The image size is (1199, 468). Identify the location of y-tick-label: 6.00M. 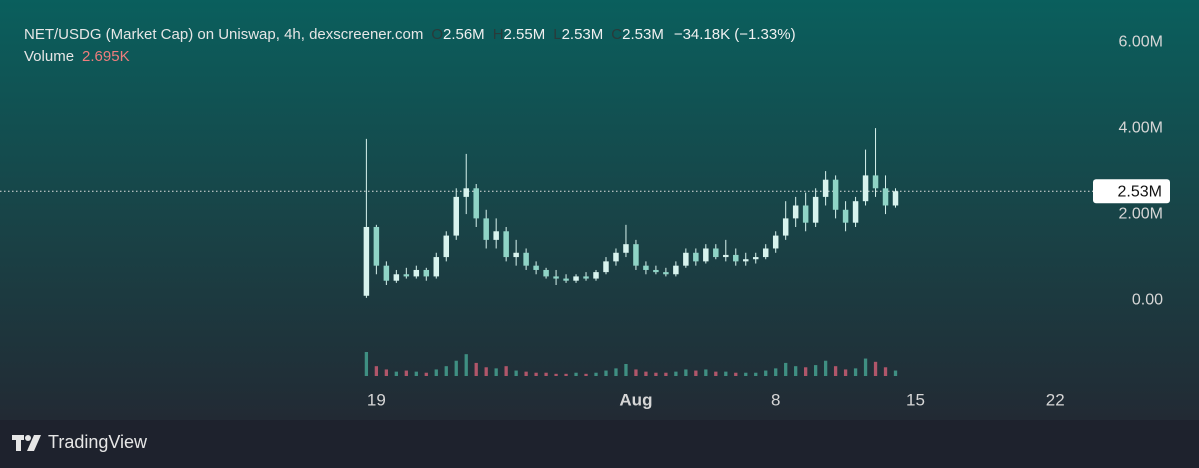
(1141, 41).